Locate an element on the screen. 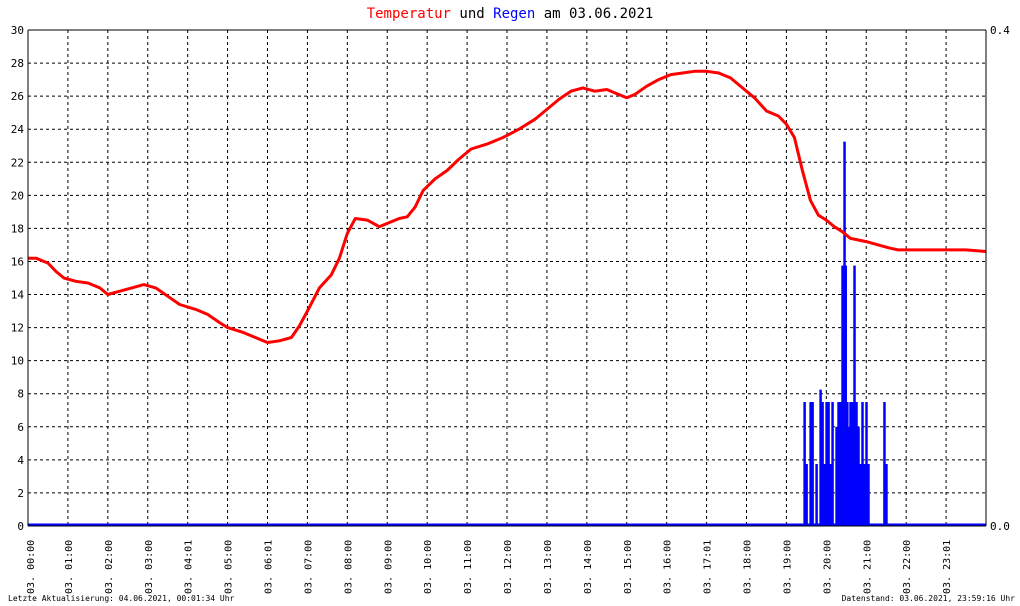  y-tick-label: 0 is located at coordinates (20, 526).